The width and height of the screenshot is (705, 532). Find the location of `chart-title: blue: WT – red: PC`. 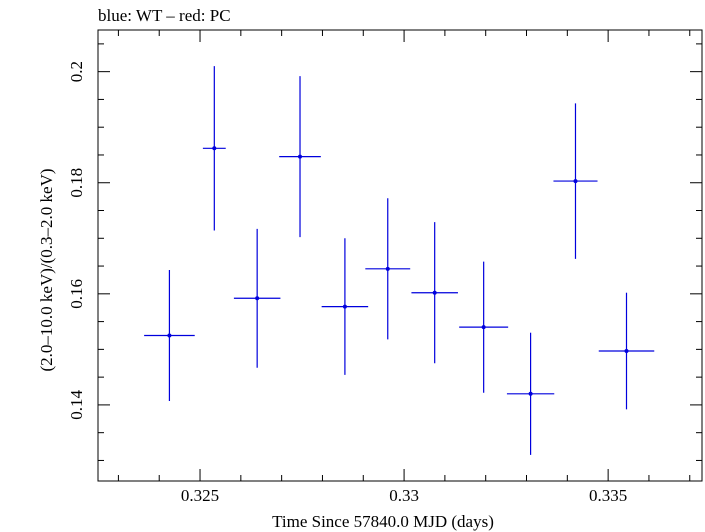

chart-title: blue: WT – red: PC is located at coordinates (164, 15).